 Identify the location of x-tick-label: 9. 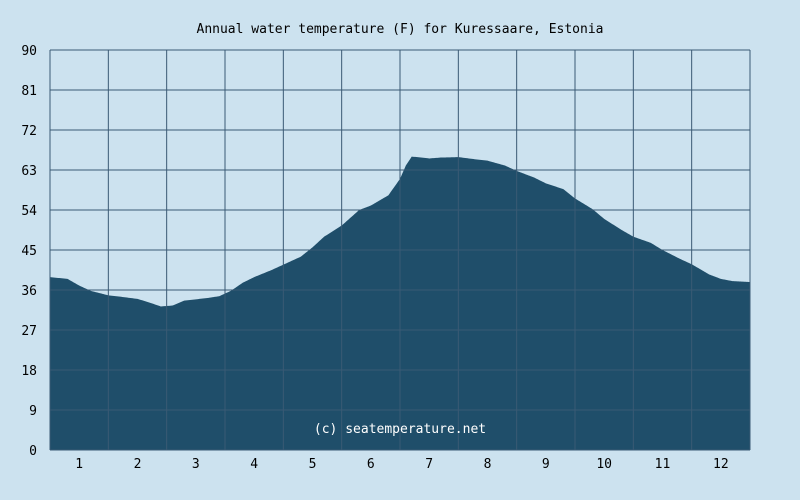
(546, 464).